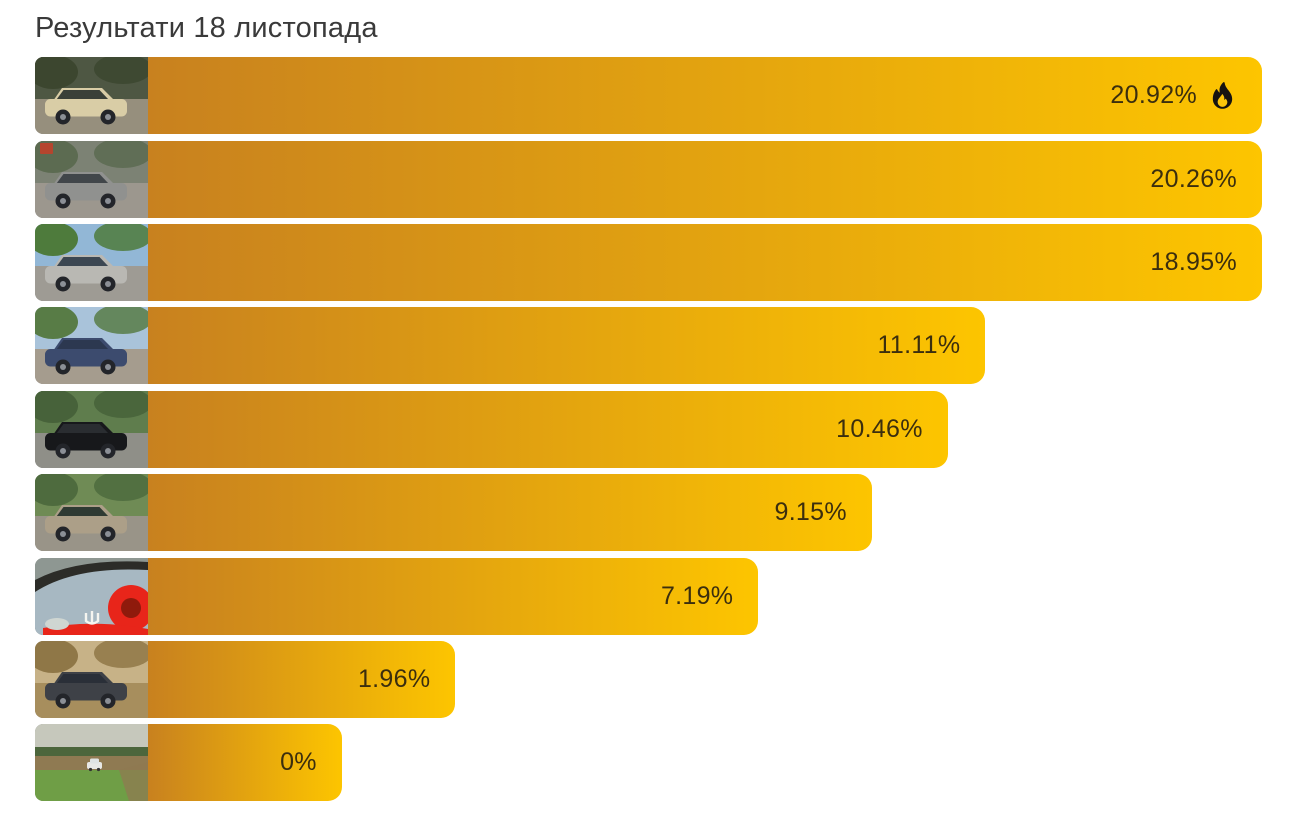 The height and width of the screenshot is (815, 1296). Describe the element at coordinates (1193, 178) in the screenshot. I see `percentage-label: 20.26%` at that location.